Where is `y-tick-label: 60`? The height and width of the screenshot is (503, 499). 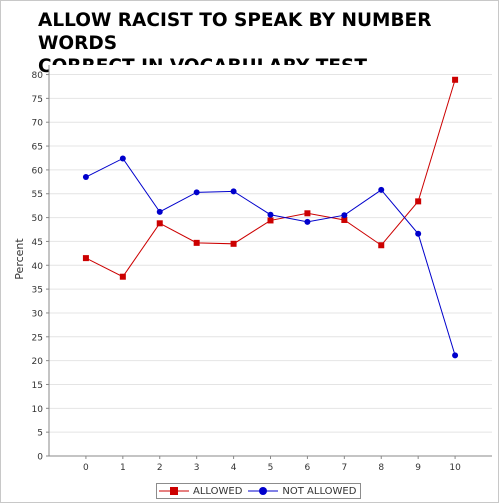
y-tick-label: 60 is located at coordinates (38, 171).